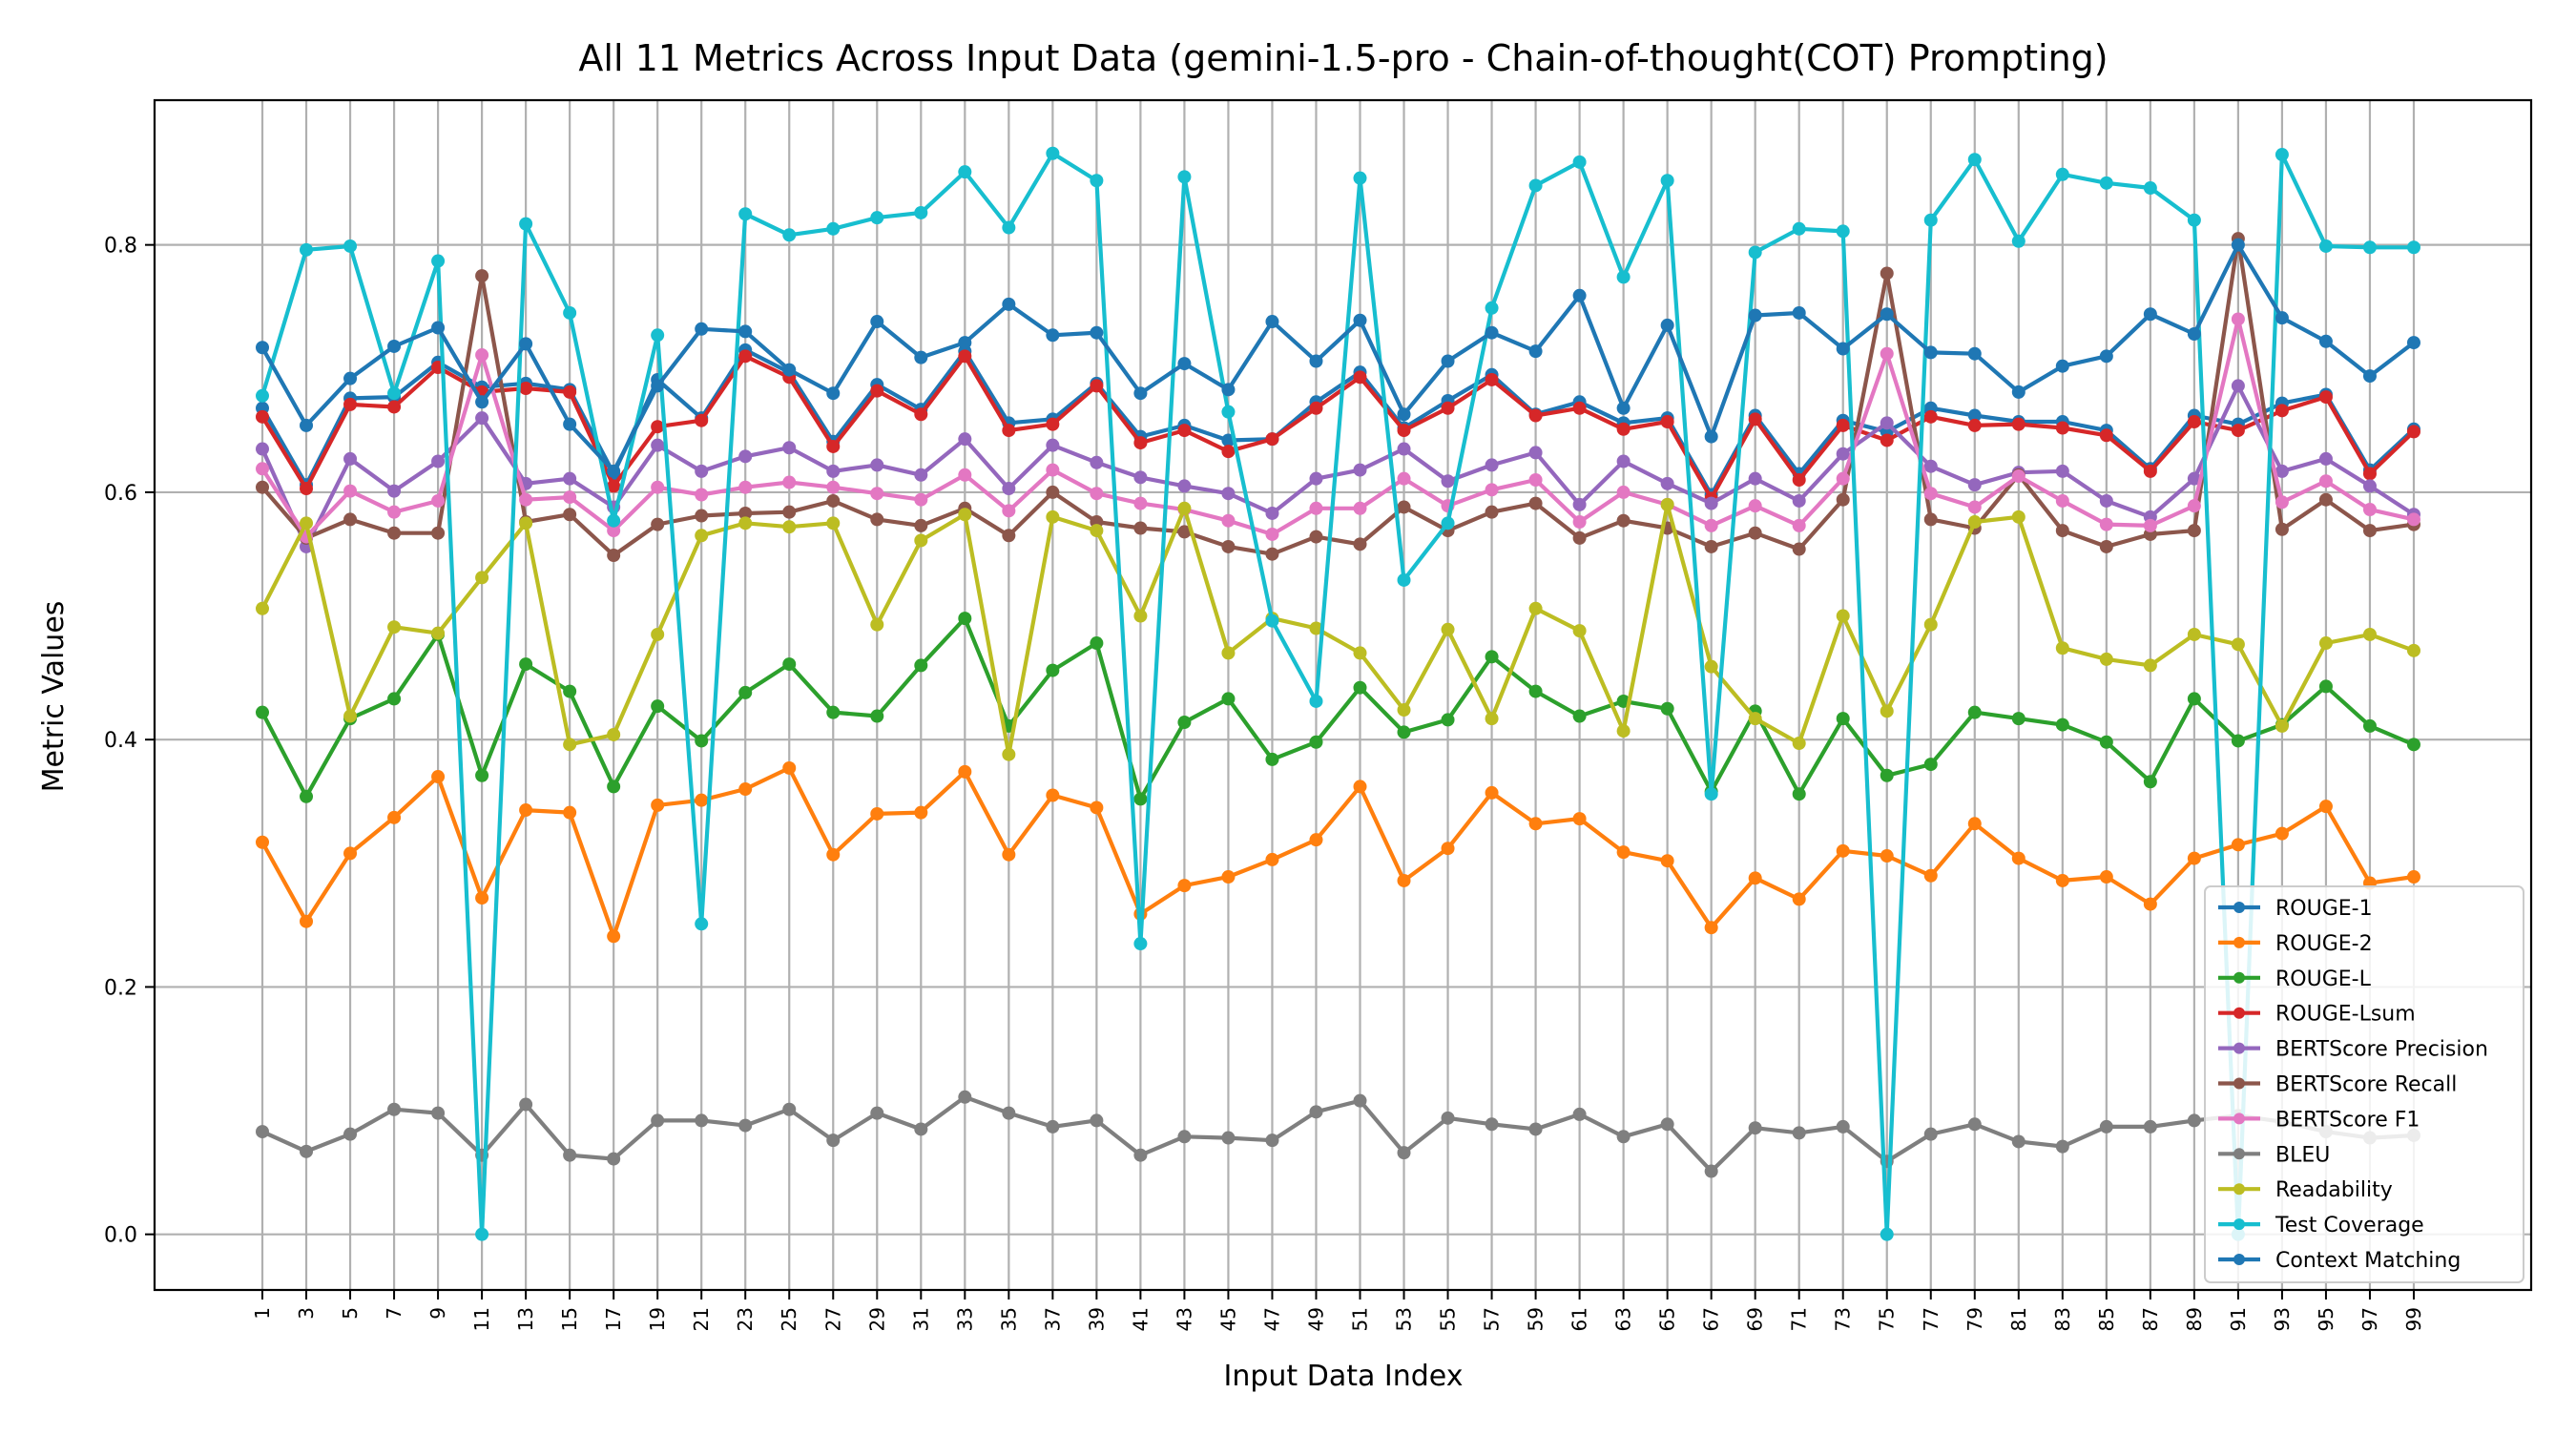  Describe the element at coordinates (120, 247) in the screenshot. I see `y-tick-label: 0.8` at that location.